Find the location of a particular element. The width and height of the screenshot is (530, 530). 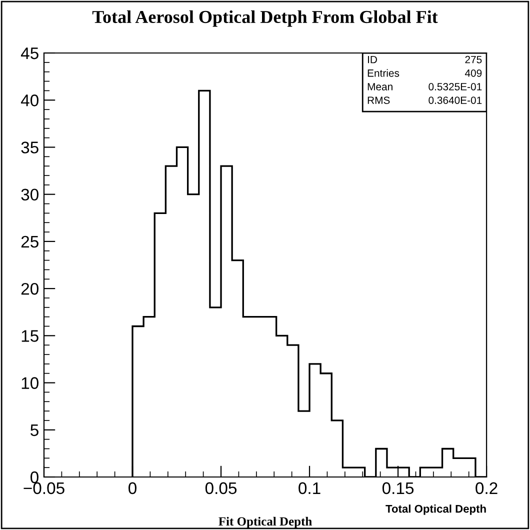

x-tick-label: 0.2 is located at coordinates (487, 488).